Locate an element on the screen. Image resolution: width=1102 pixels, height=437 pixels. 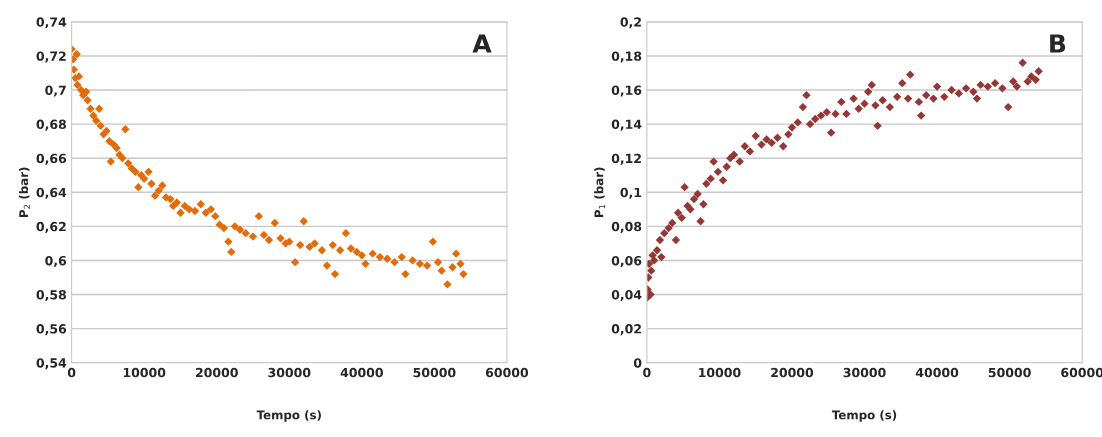
x-tick-label: 60000 is located at coordinates (507, 372).